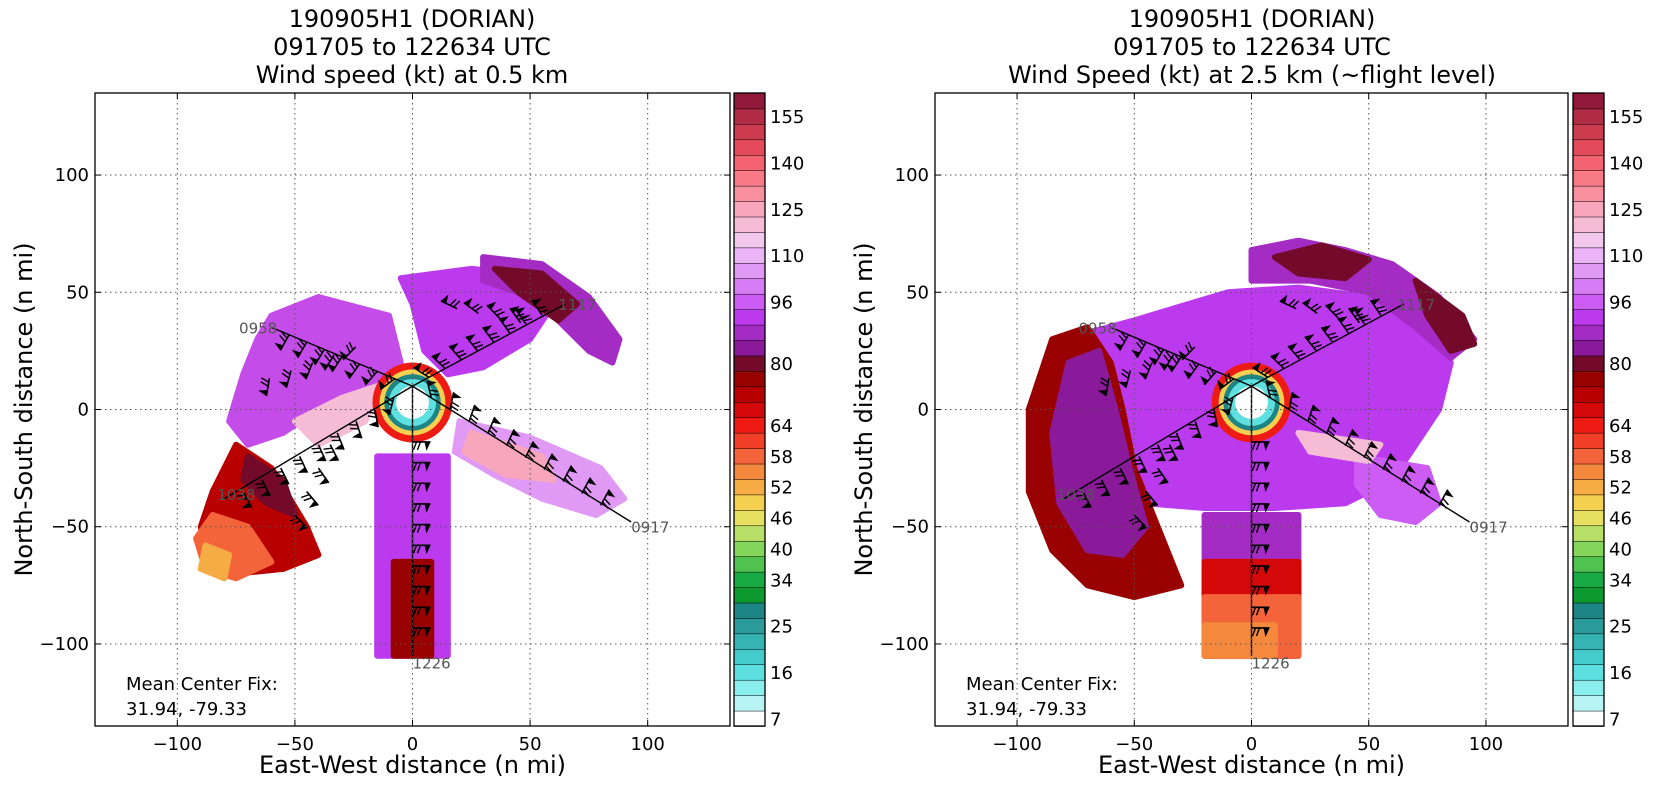  What do you see at coordinates (781, 488) in the screenshot?
I see `colorbar-tick-label: 52` at bounding box center [781, 488].